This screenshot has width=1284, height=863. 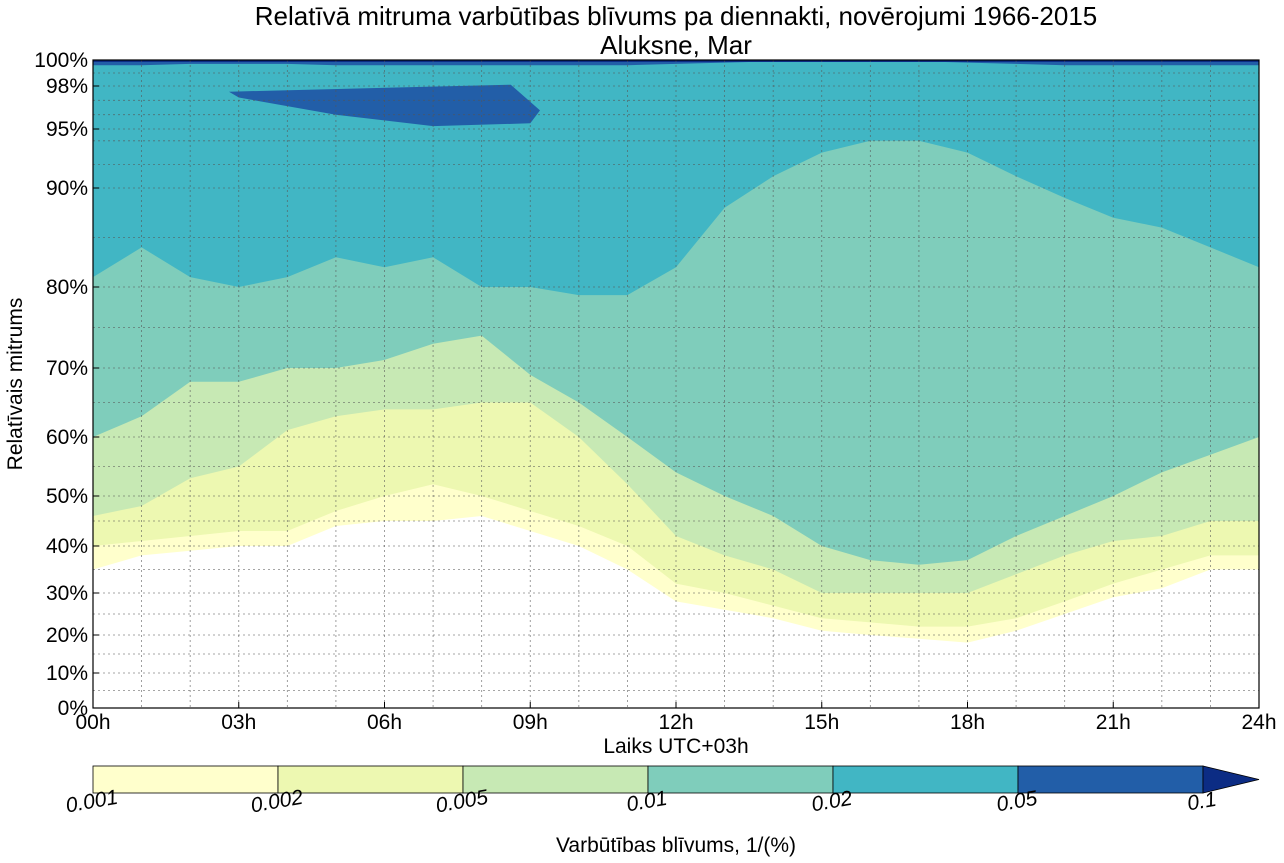 What do you see at coordinates (66, 384) in the screenshot?
I see `y-axis-ticks: 0% 10% 20% 30% 40% 50% 60% 70% 80% 90% 95% 98% 100%` at bounding box center [66, 384].